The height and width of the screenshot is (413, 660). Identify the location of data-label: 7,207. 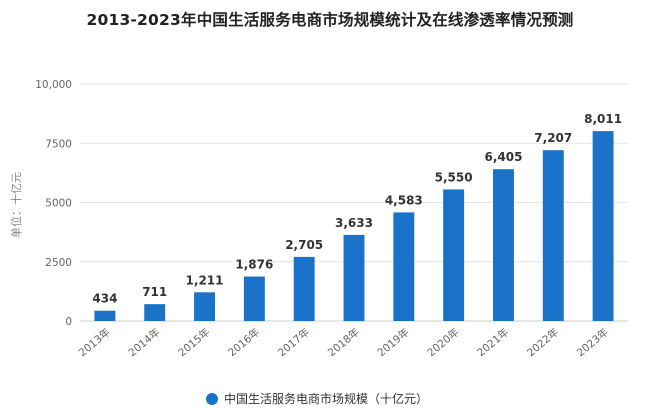
(553, 138).